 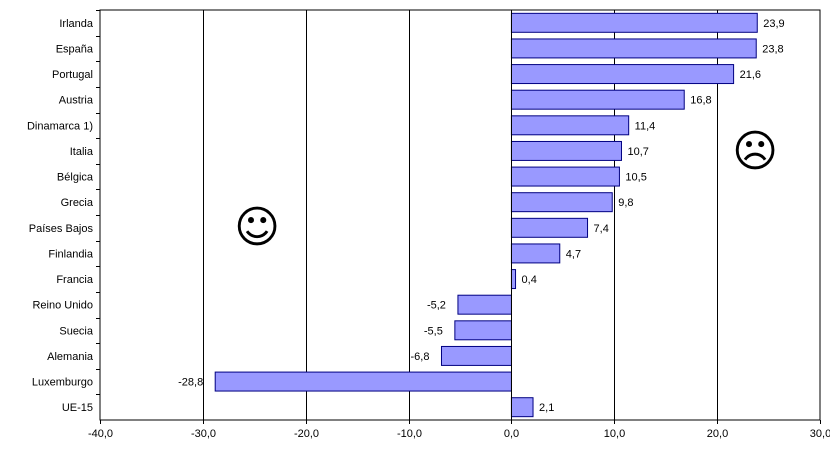 What do you see at coordinates (546, 408) in the screenshot?
I see `value-label: 2,1` at bounding box center [546, 408].